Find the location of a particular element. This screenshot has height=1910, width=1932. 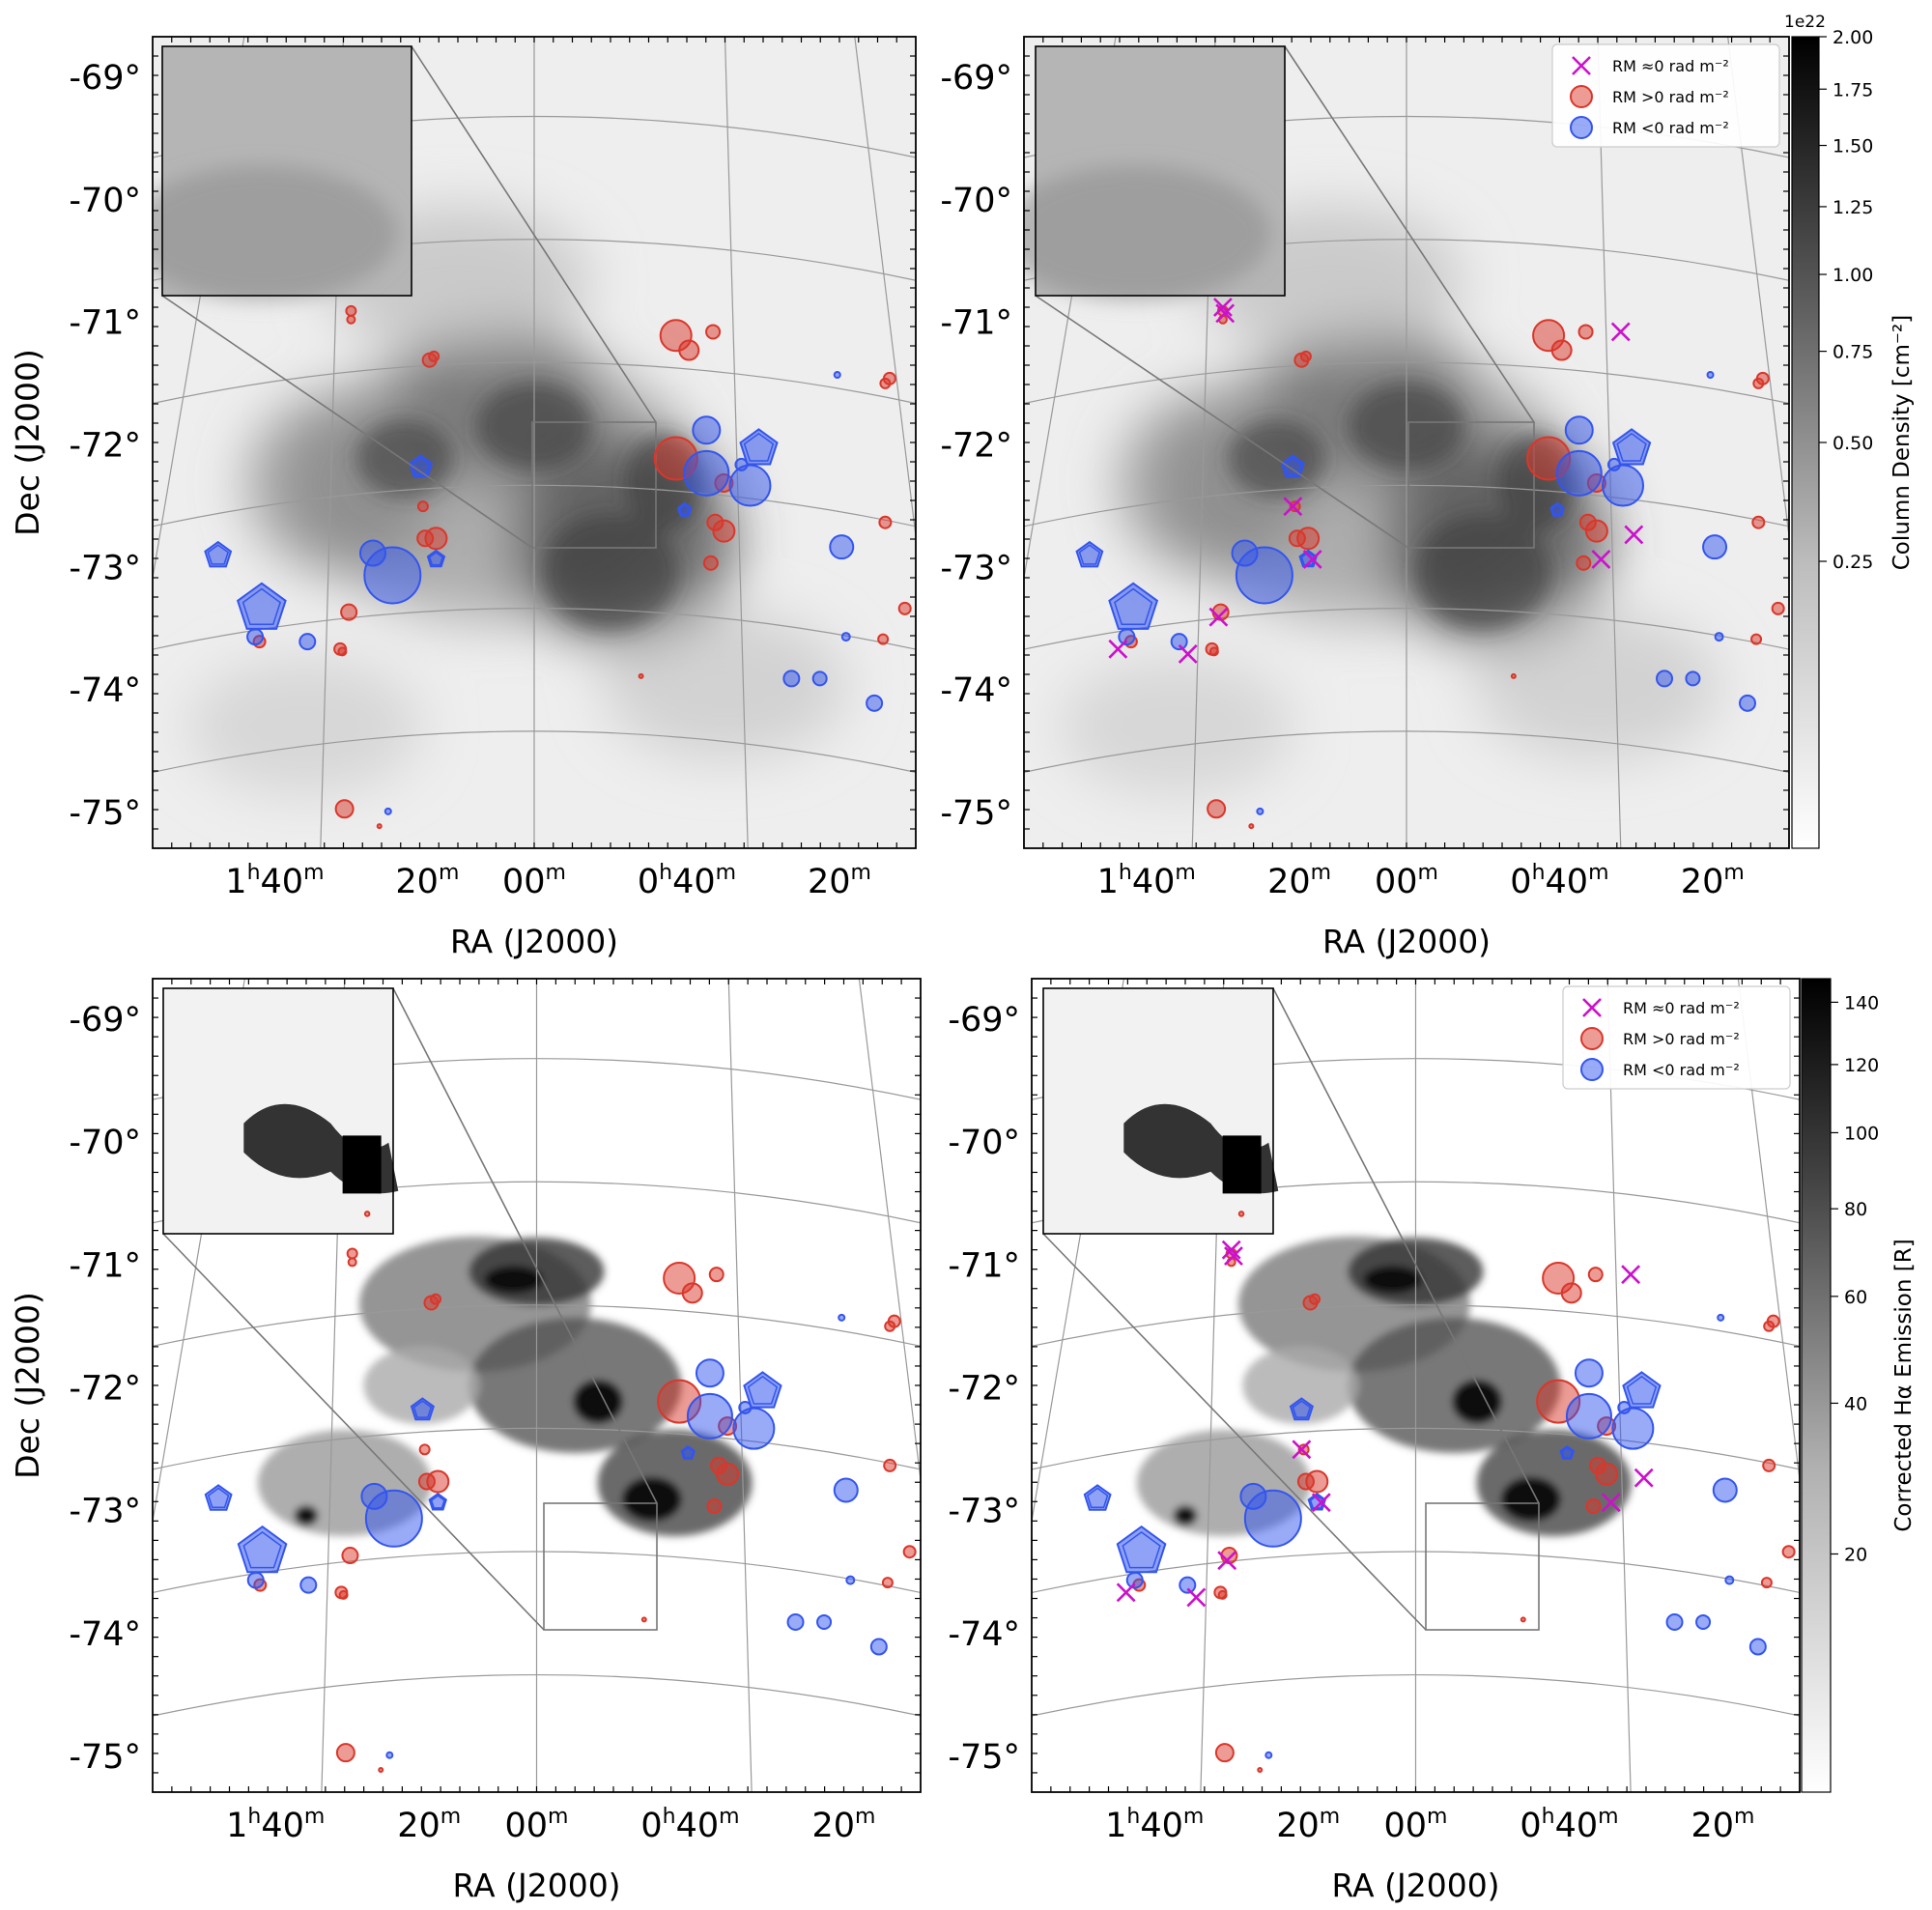

colorbar-tick-label: 120 is located at coordinates (1861, 1065).